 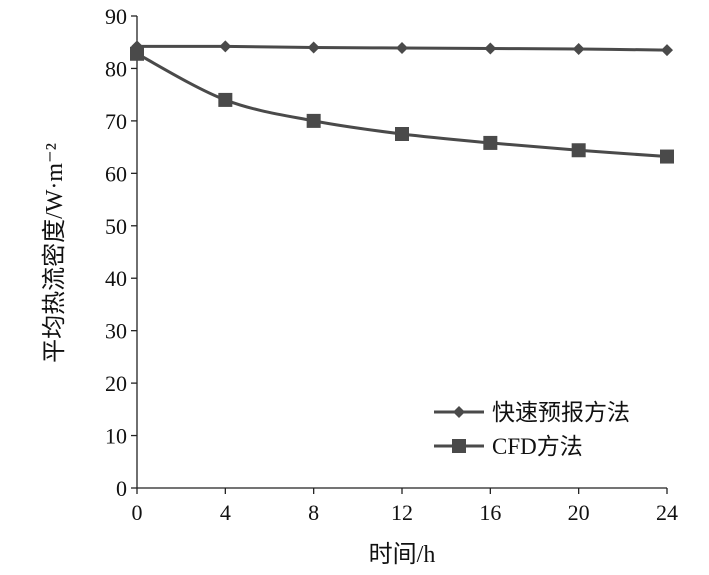 What do you see at coordinates (121, 252) in the screenshot?
I see `y-axis-ticks: 0 10 20 30 40 50 60 70 80 90` at bounding box center [121, 252].